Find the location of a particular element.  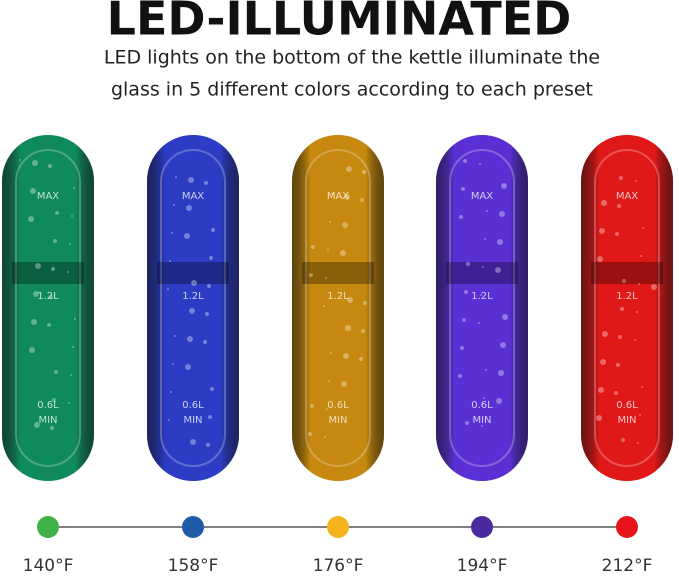

kettle-marking: 1.2L is located at coordinates (48, 296).